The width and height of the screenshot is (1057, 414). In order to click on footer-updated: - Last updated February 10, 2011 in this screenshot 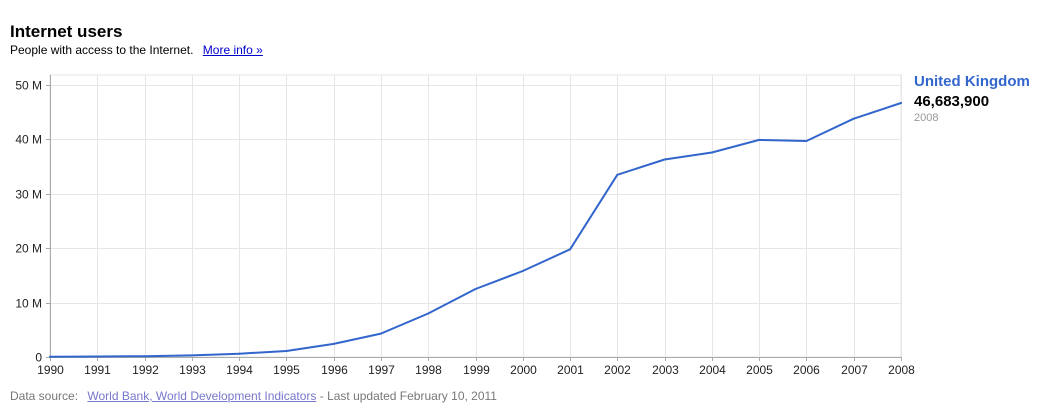, I will do `click(408, 396)`.